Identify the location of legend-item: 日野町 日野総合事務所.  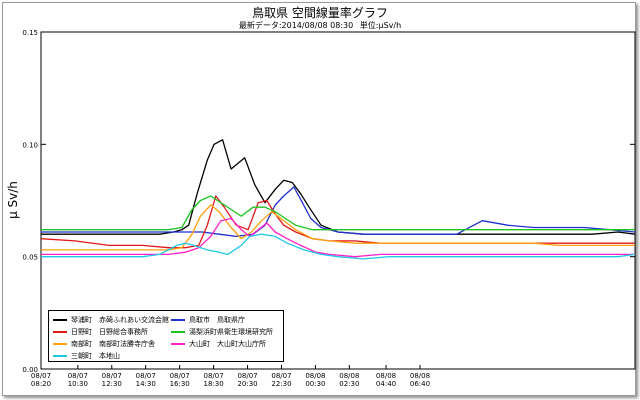
(100, 332).